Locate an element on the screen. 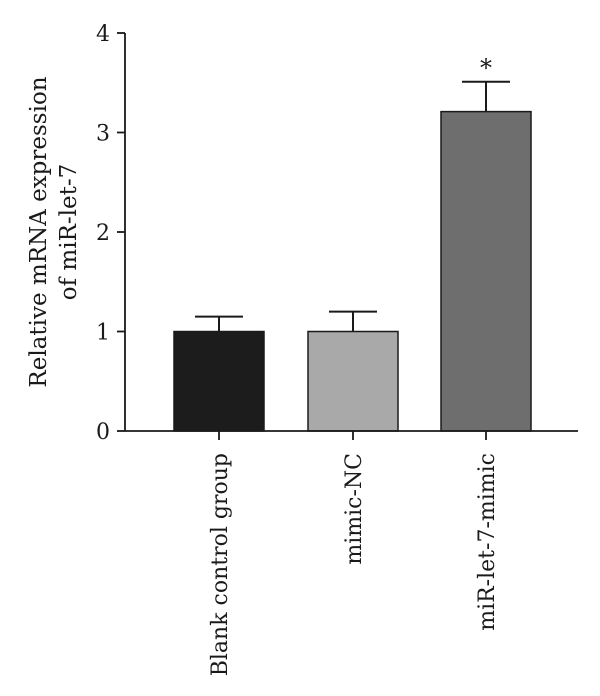 The height and width of the screenshot is (696, 600). x-tick-label-2: mimic-NC is located at coordinates (354, 509).